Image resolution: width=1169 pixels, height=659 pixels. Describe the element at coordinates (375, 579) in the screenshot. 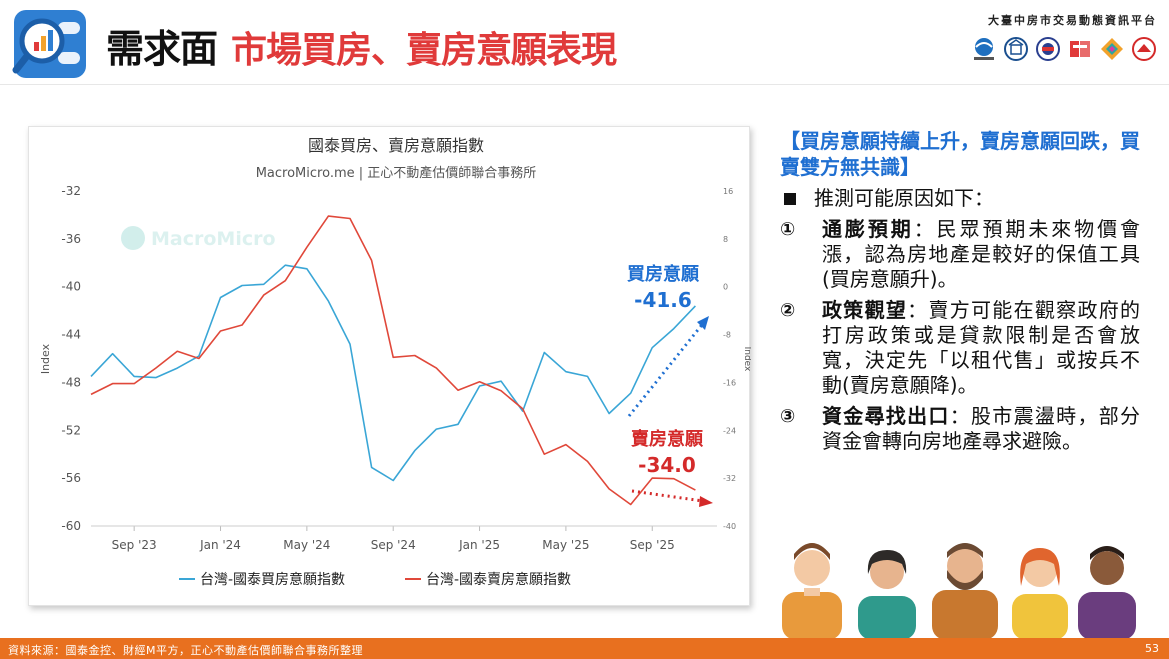

I see `chart-legend: 台灣-國泰買房意願指數 台灣-國泰賣房意願指數` at that location.